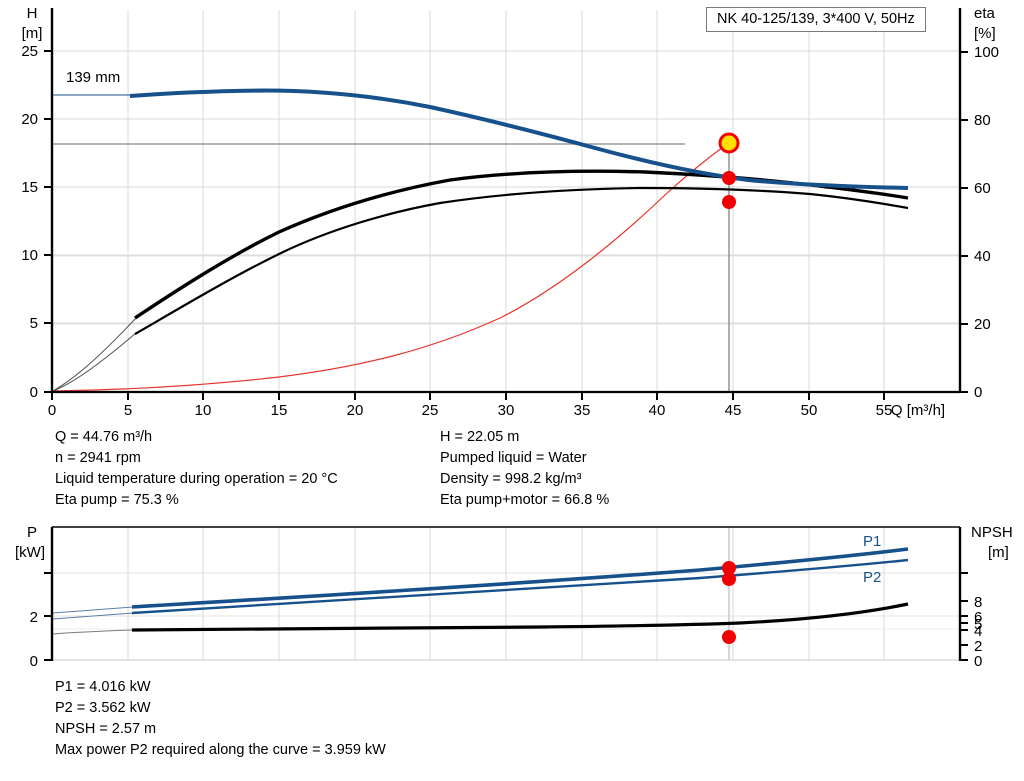 Image resolution: width=1024 pixels, height=781 pixels. What do you see at coordinates (480, 437) in the screenshot?
I see `info-h: H = 22.05 m` at bounding box center [480, 437].